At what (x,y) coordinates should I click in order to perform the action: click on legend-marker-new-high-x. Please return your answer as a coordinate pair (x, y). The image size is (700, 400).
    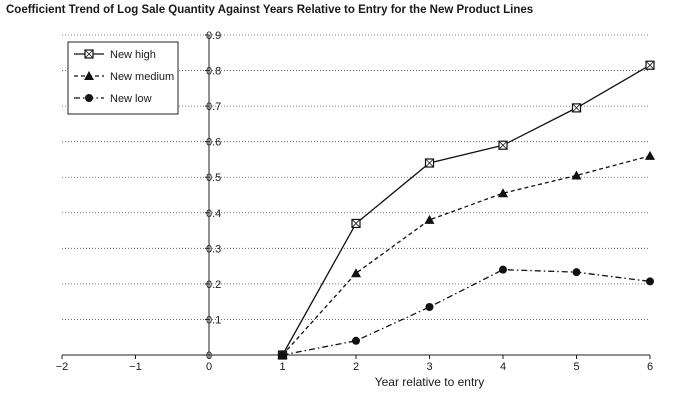
    Looking at the image, I should click on (89, 54).